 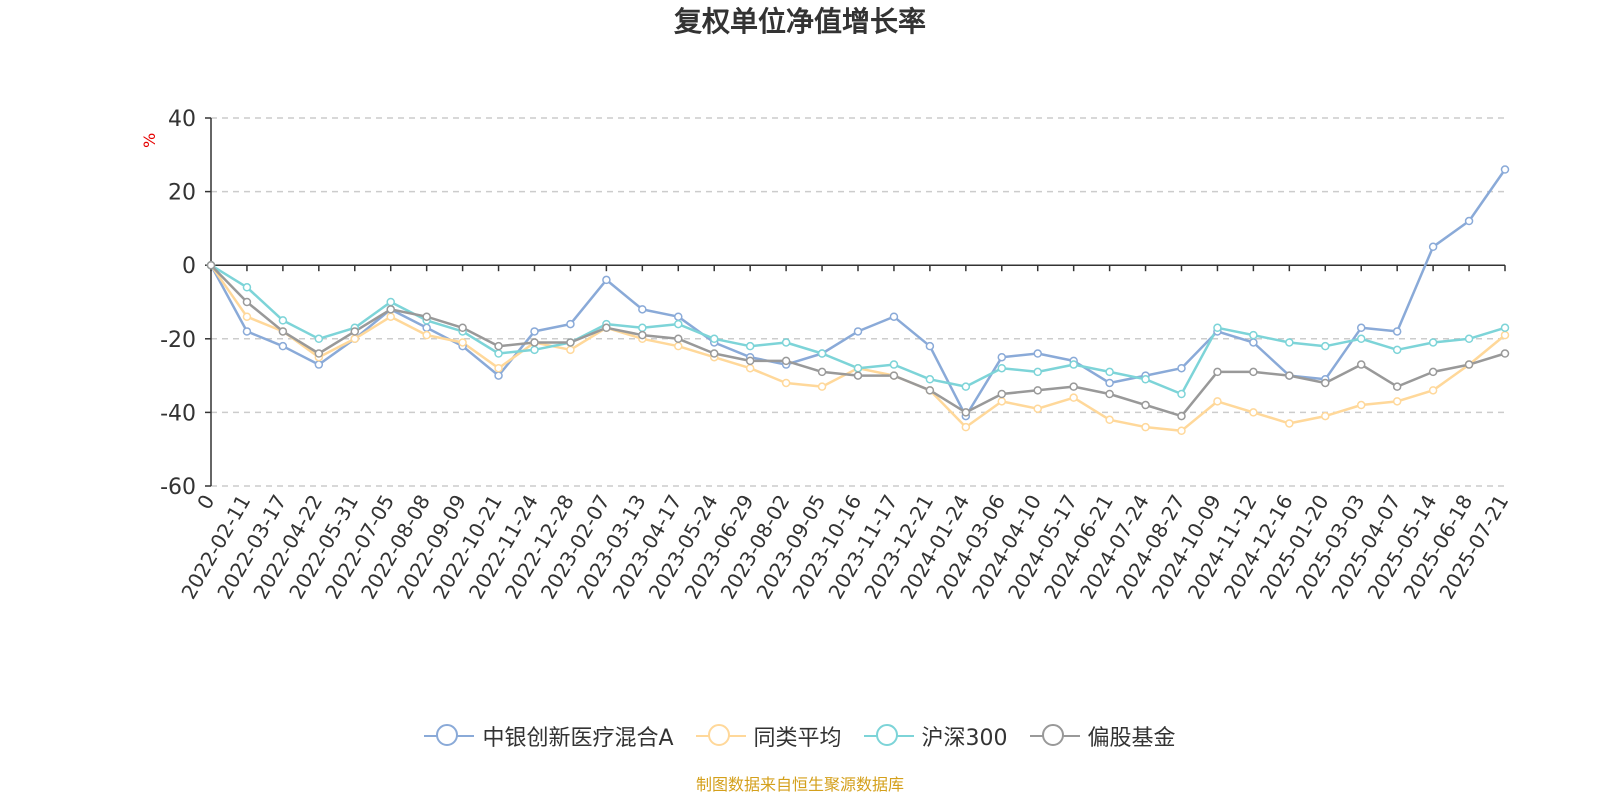 I want to click on legend-equity-marker-icon, so click(x=1054, y=736).